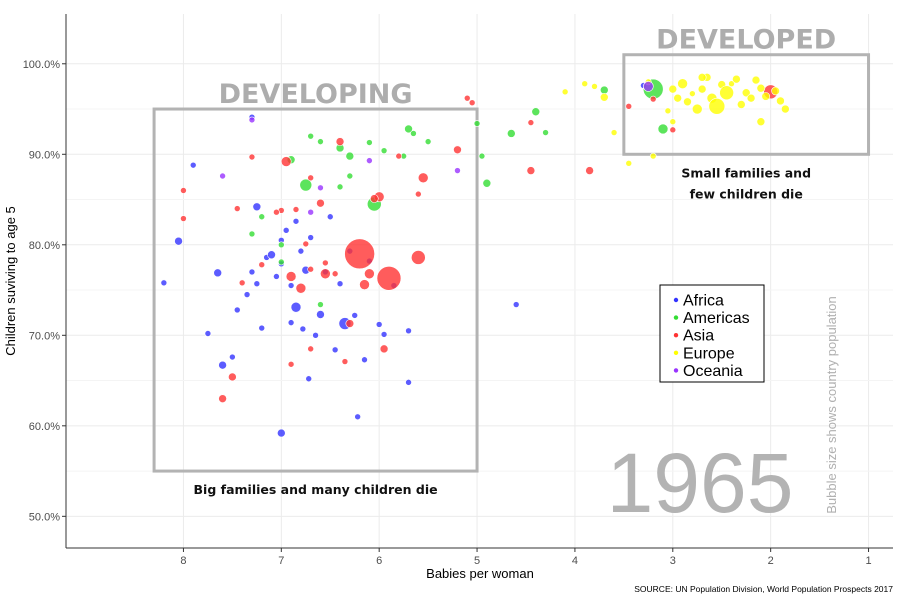 This screenshot has height=600, width=900. What do you see at coordinates (746, 193) in the screenshot?
I see `region-caption: few children die` at bounding box center [746, 193].